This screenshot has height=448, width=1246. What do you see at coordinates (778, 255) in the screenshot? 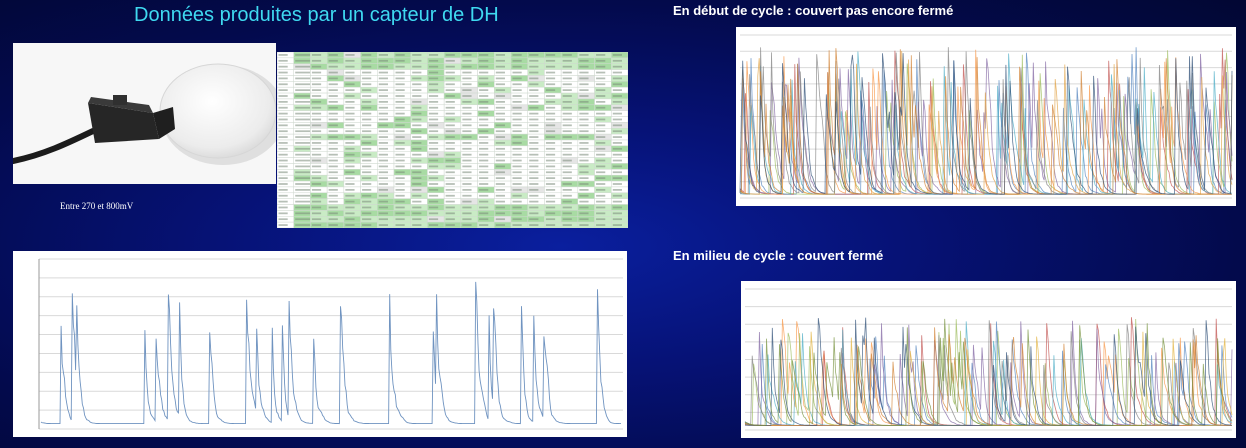
I see `heading-cycle-middle: En milieu de cycle : couvert fermé` at bounding box center [778, 255].